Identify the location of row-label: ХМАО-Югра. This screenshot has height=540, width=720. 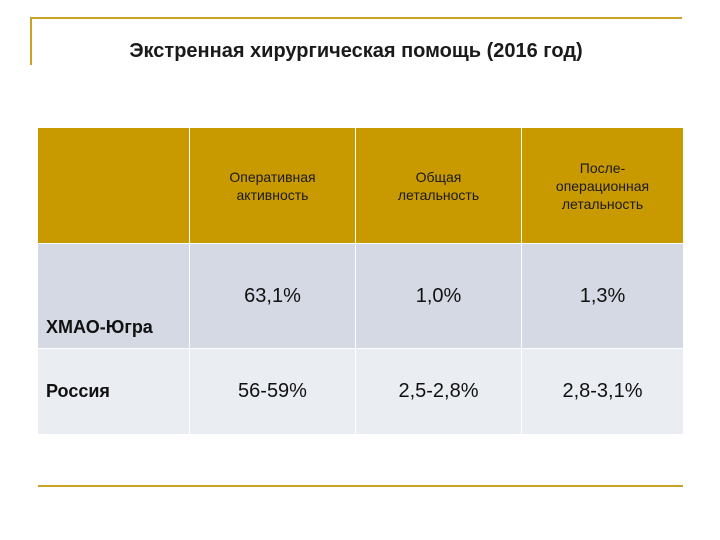
(113, 296).